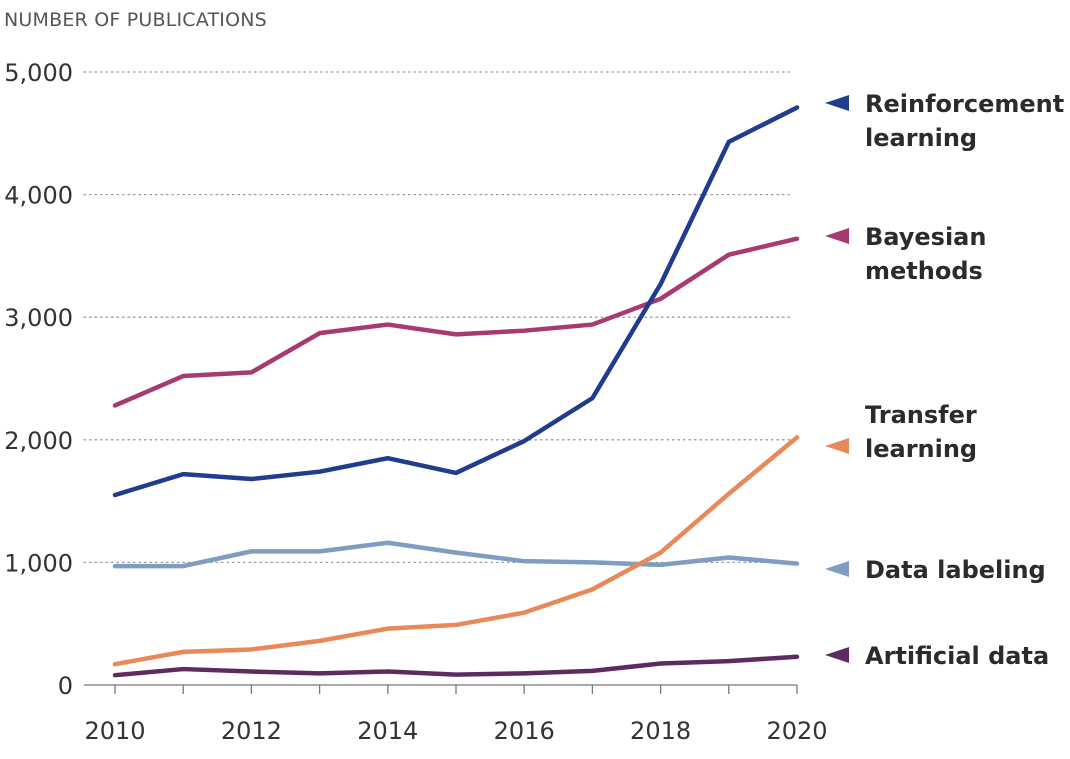  What do you see at coordinates (660, 731) in the screenshot?
I see `x-tick-label: 2018` at bounding box center [660, 731].